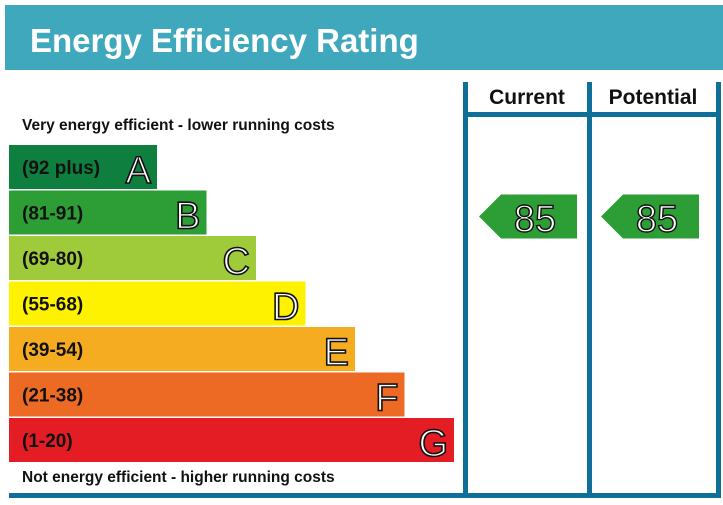  I want to click on column-header-current: Current, so click(527, 97).